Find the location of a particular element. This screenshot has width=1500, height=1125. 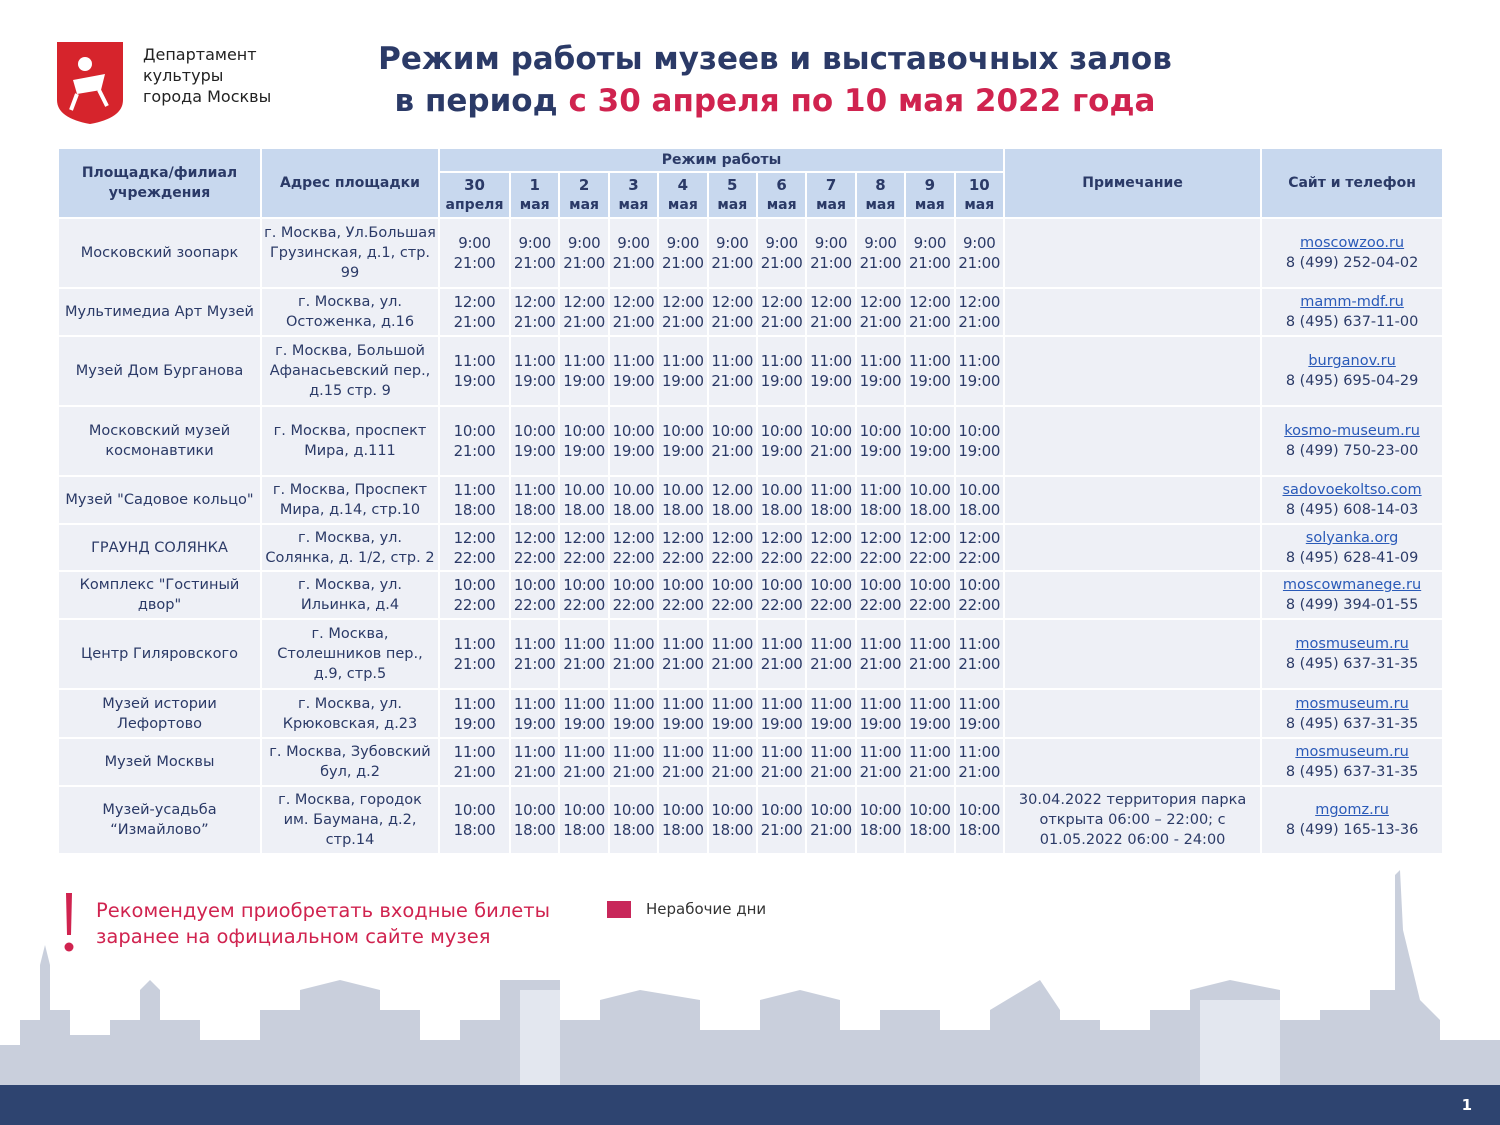

venue: Мультимедиа Арт Музей is located at coordinates (159, 312).